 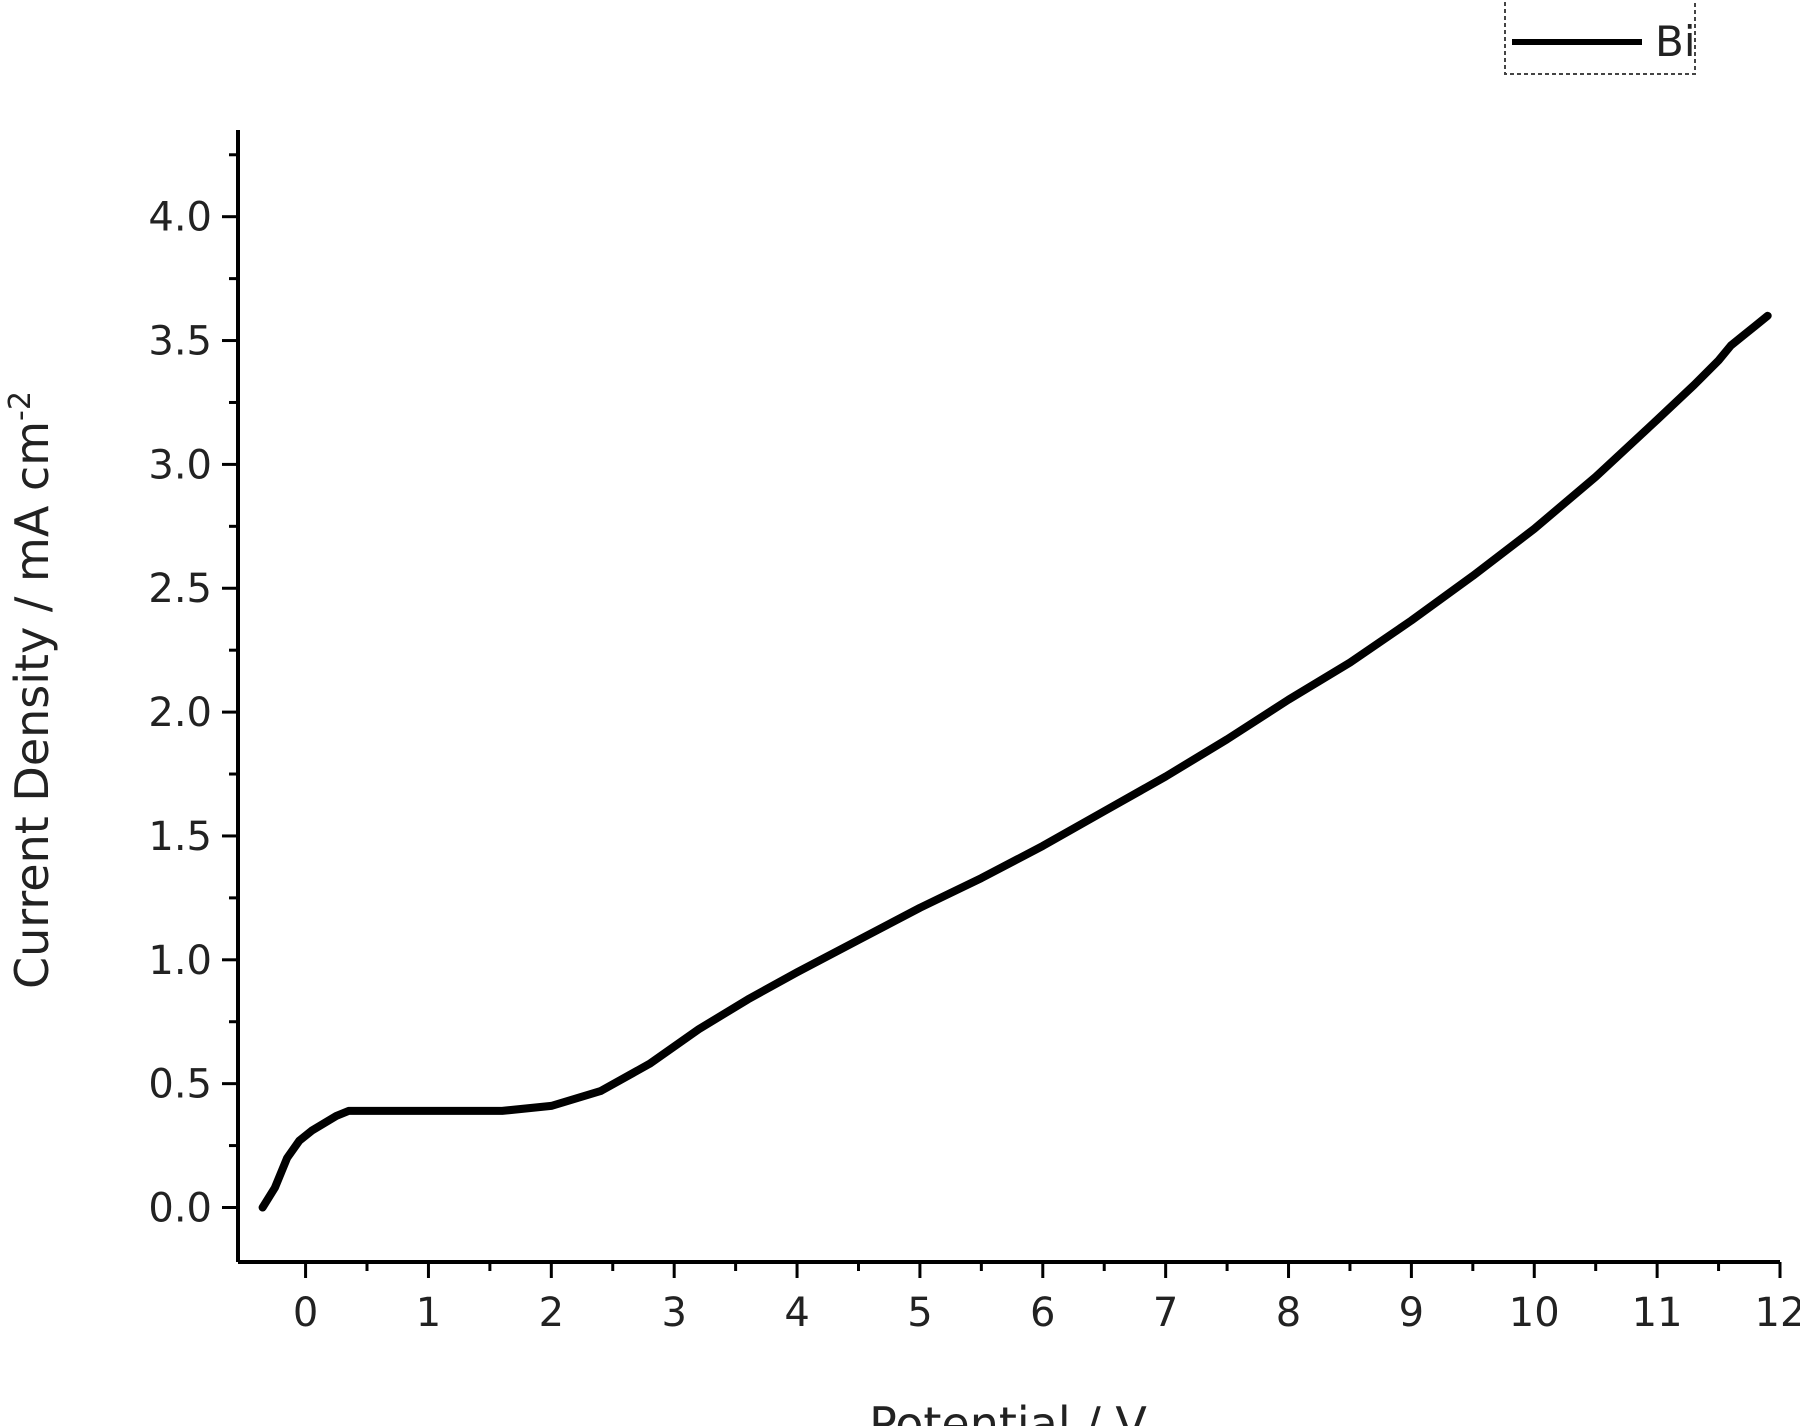 I want to click on y-tick-label: 3.5, so click(x=180, y=342).